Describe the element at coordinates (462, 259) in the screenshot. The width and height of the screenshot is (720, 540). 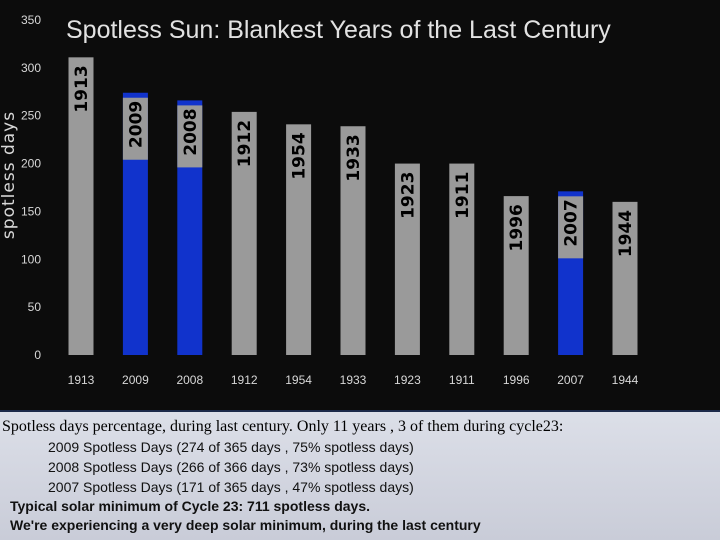
I see `bar-1911` at that location.